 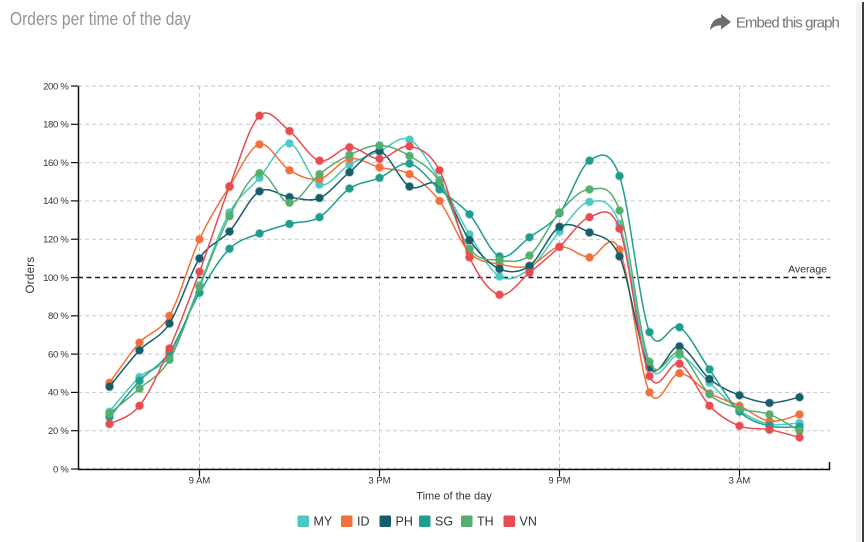 I want to click on svg-text: TH, so click(x=485, y=522).